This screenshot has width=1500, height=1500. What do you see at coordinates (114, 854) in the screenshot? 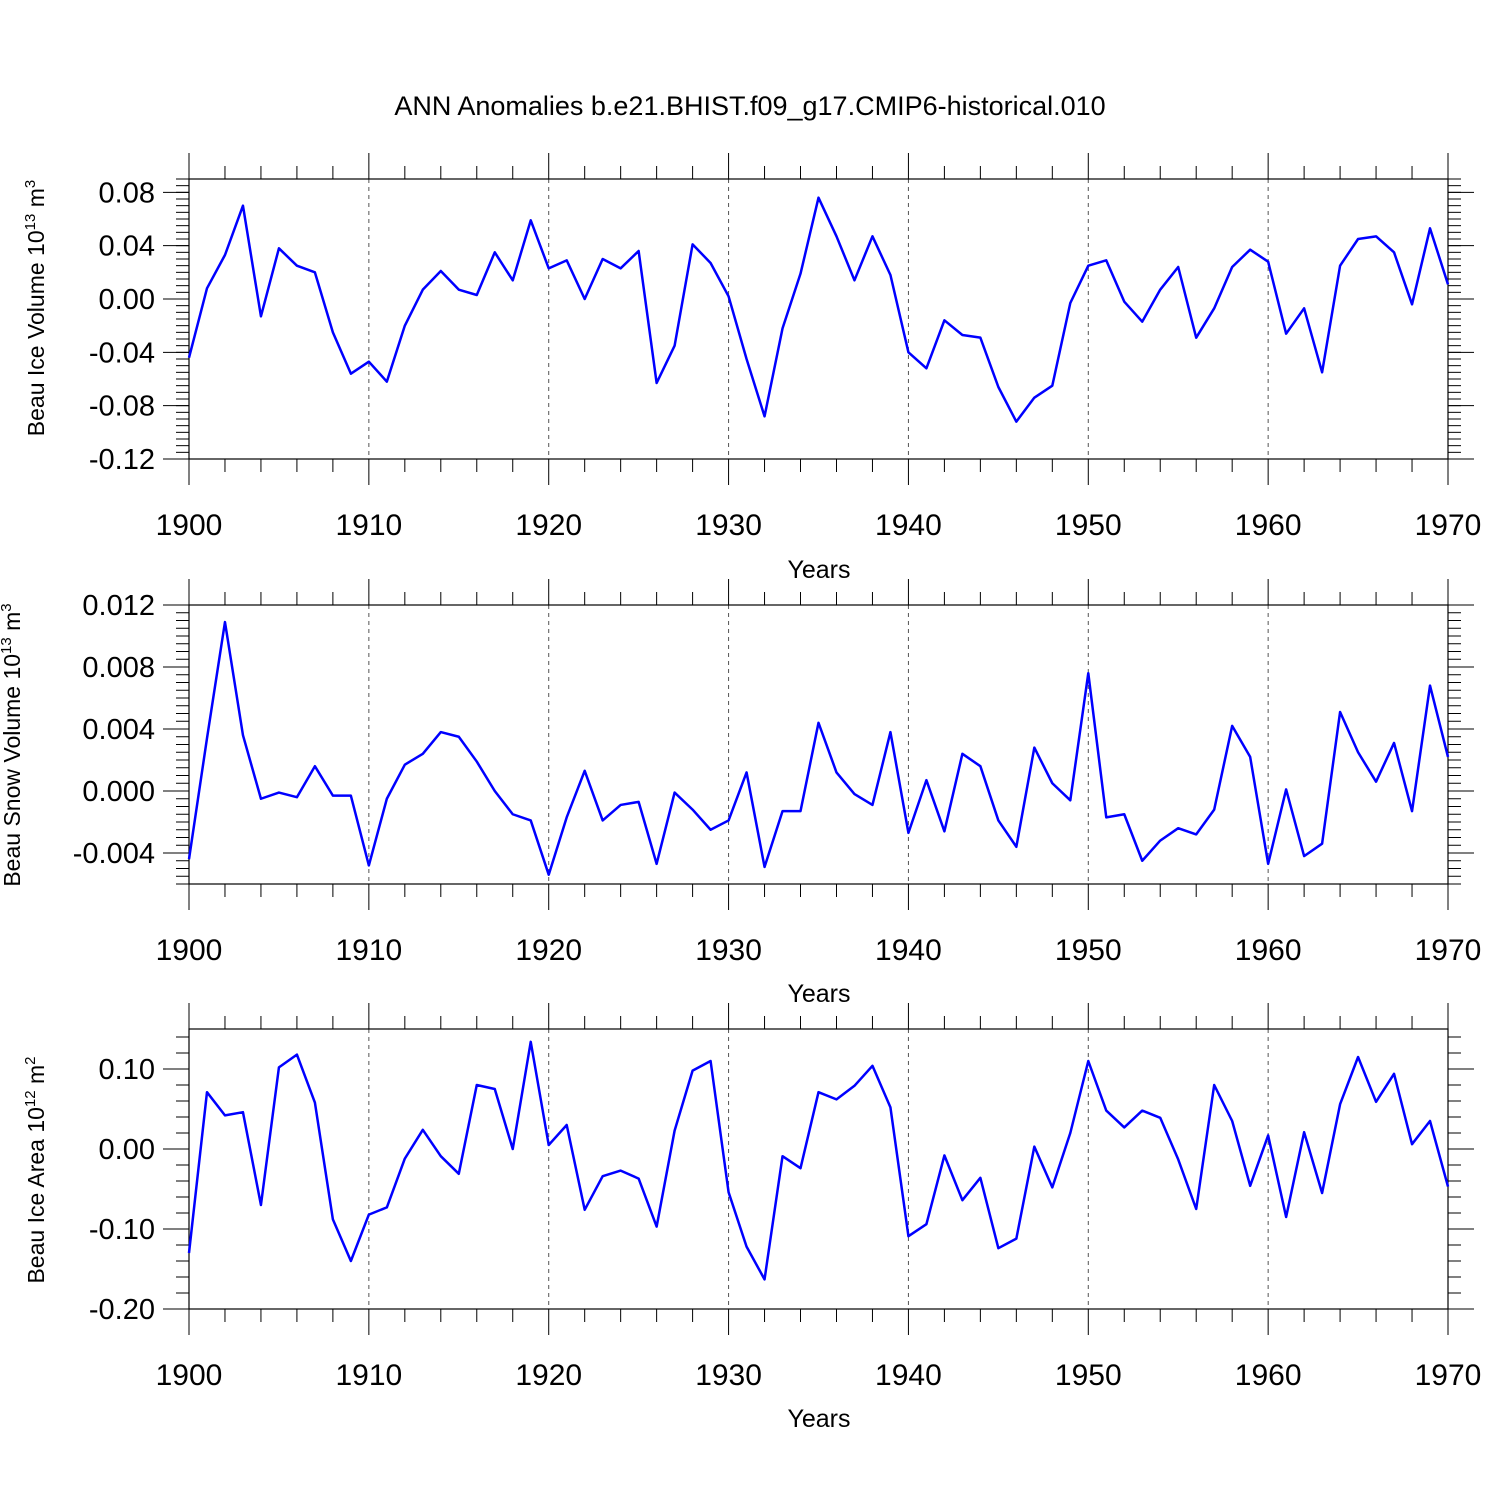
I see `y-tick-label: -0.004` at bounding box center [114, 854].